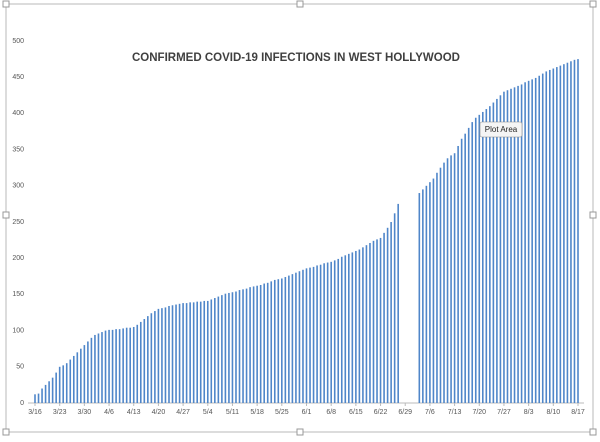 This screenshot has height=442, width=600. I want to click on x-tick-label: 3/23, so click(60, 412).